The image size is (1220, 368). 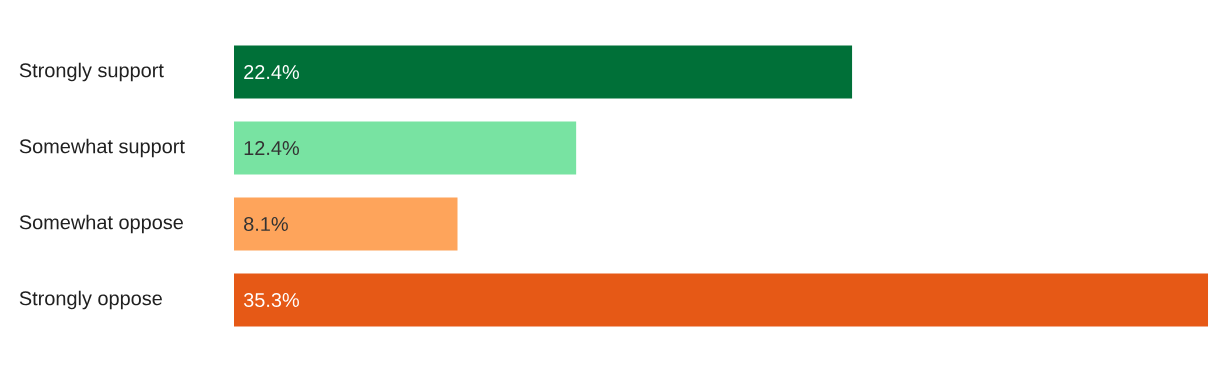 What do you see at coordinates (271, 148) in the screenshot?
I see `data-label: 12.4%` at bounding box center [271, 148].